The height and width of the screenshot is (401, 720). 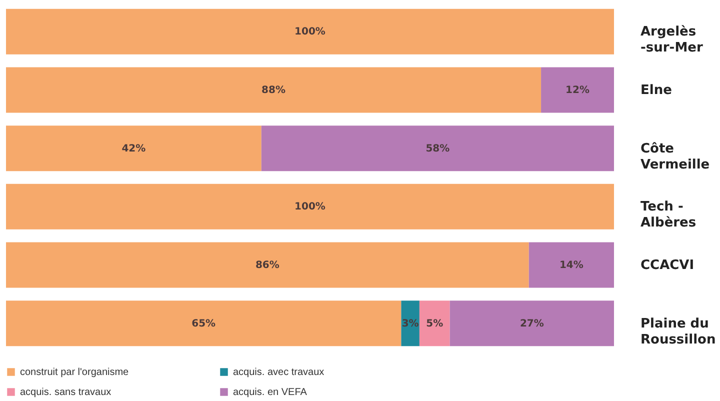 What do you see at coordinates (672, 40) in the screenshot?
I see `y-tick-label: Argelès -sur-Mer` at bounding box center [672, 40].